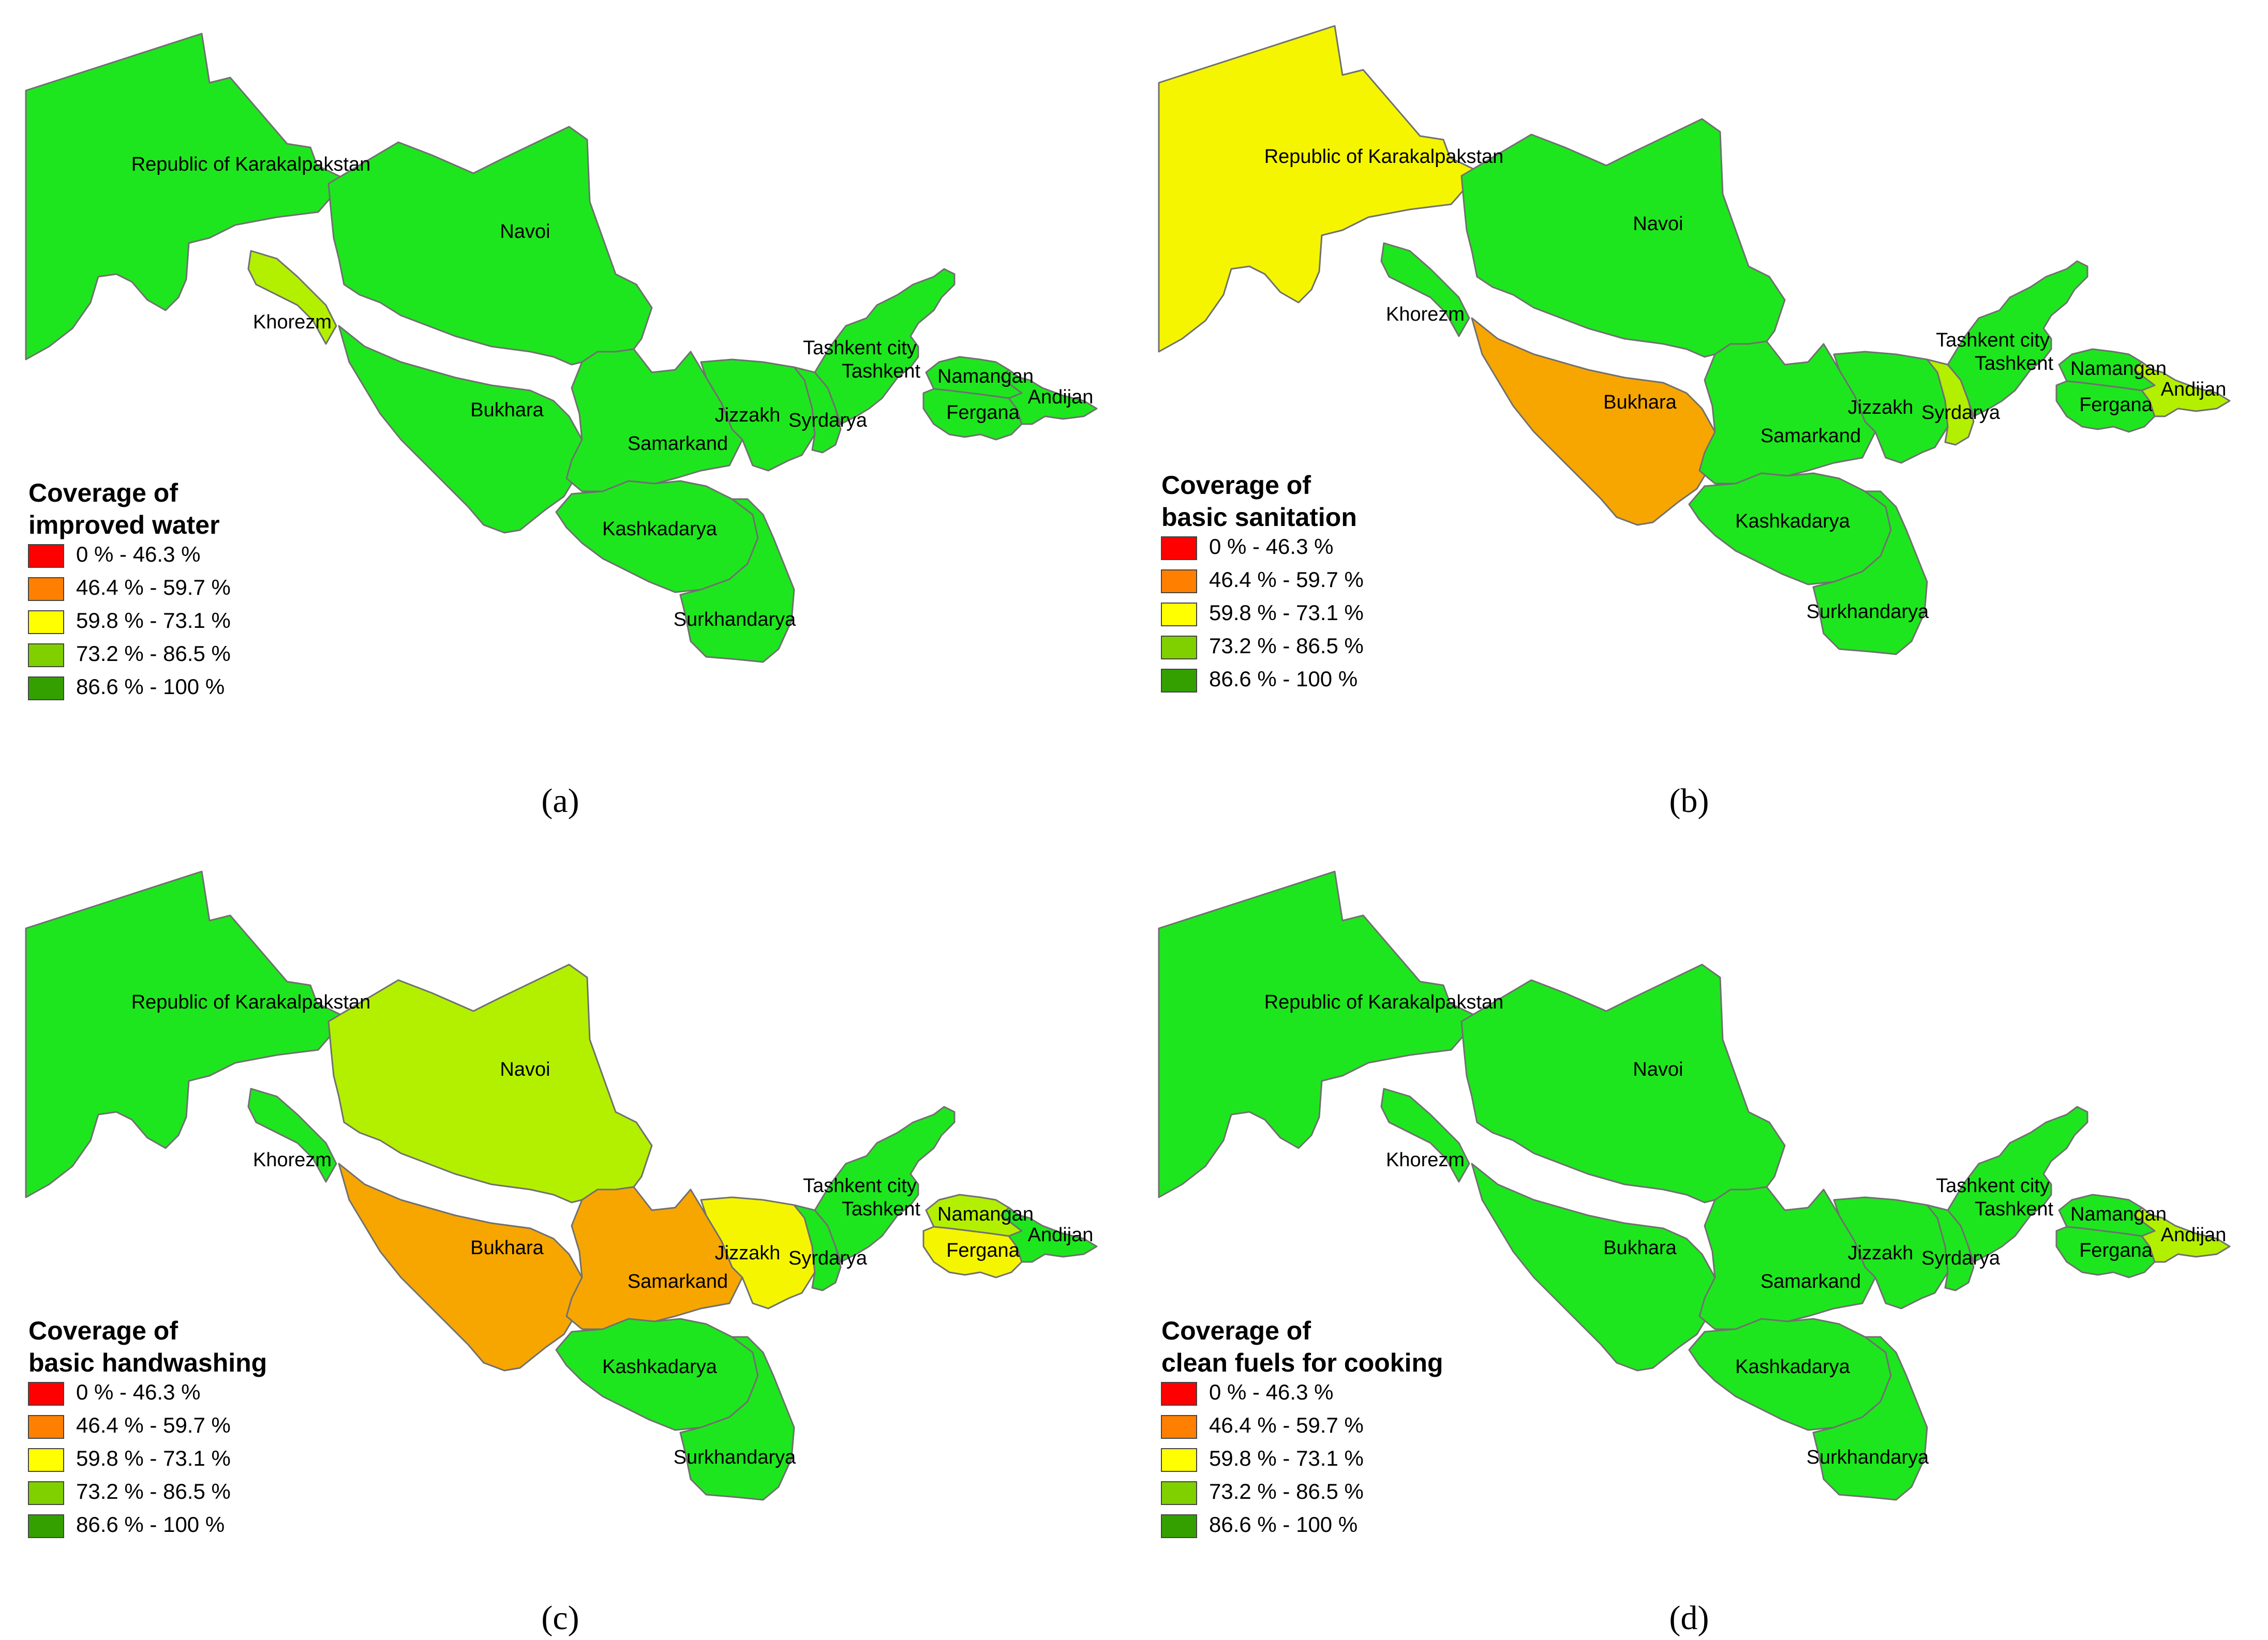  What do you see at coordinates (2194, 1235) in the screenshot?
I see `label-andijan: Andijan` at bounding box center [2194, 1235].